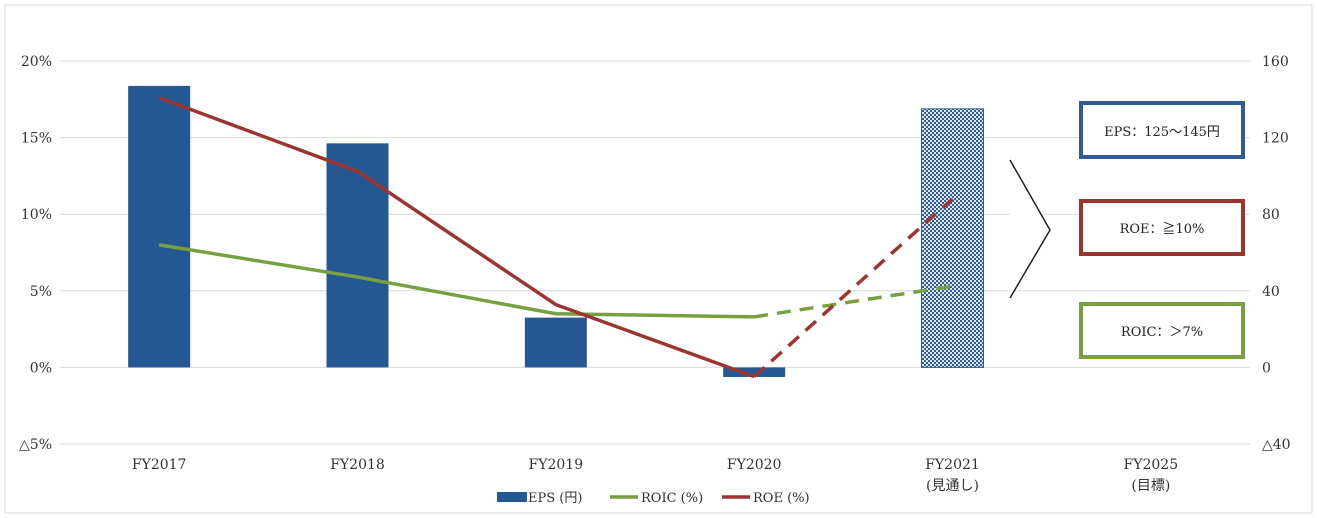  What do you see at coordinates (1271, 215) in the screenshot?
I see `right-tick-label: 80` at bounding box center [1271, 215].